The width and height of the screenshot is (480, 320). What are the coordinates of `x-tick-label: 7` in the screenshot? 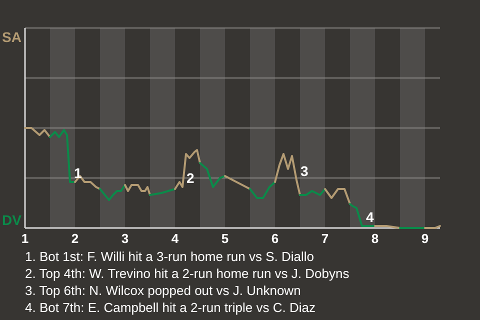 It's located at (325, 238).